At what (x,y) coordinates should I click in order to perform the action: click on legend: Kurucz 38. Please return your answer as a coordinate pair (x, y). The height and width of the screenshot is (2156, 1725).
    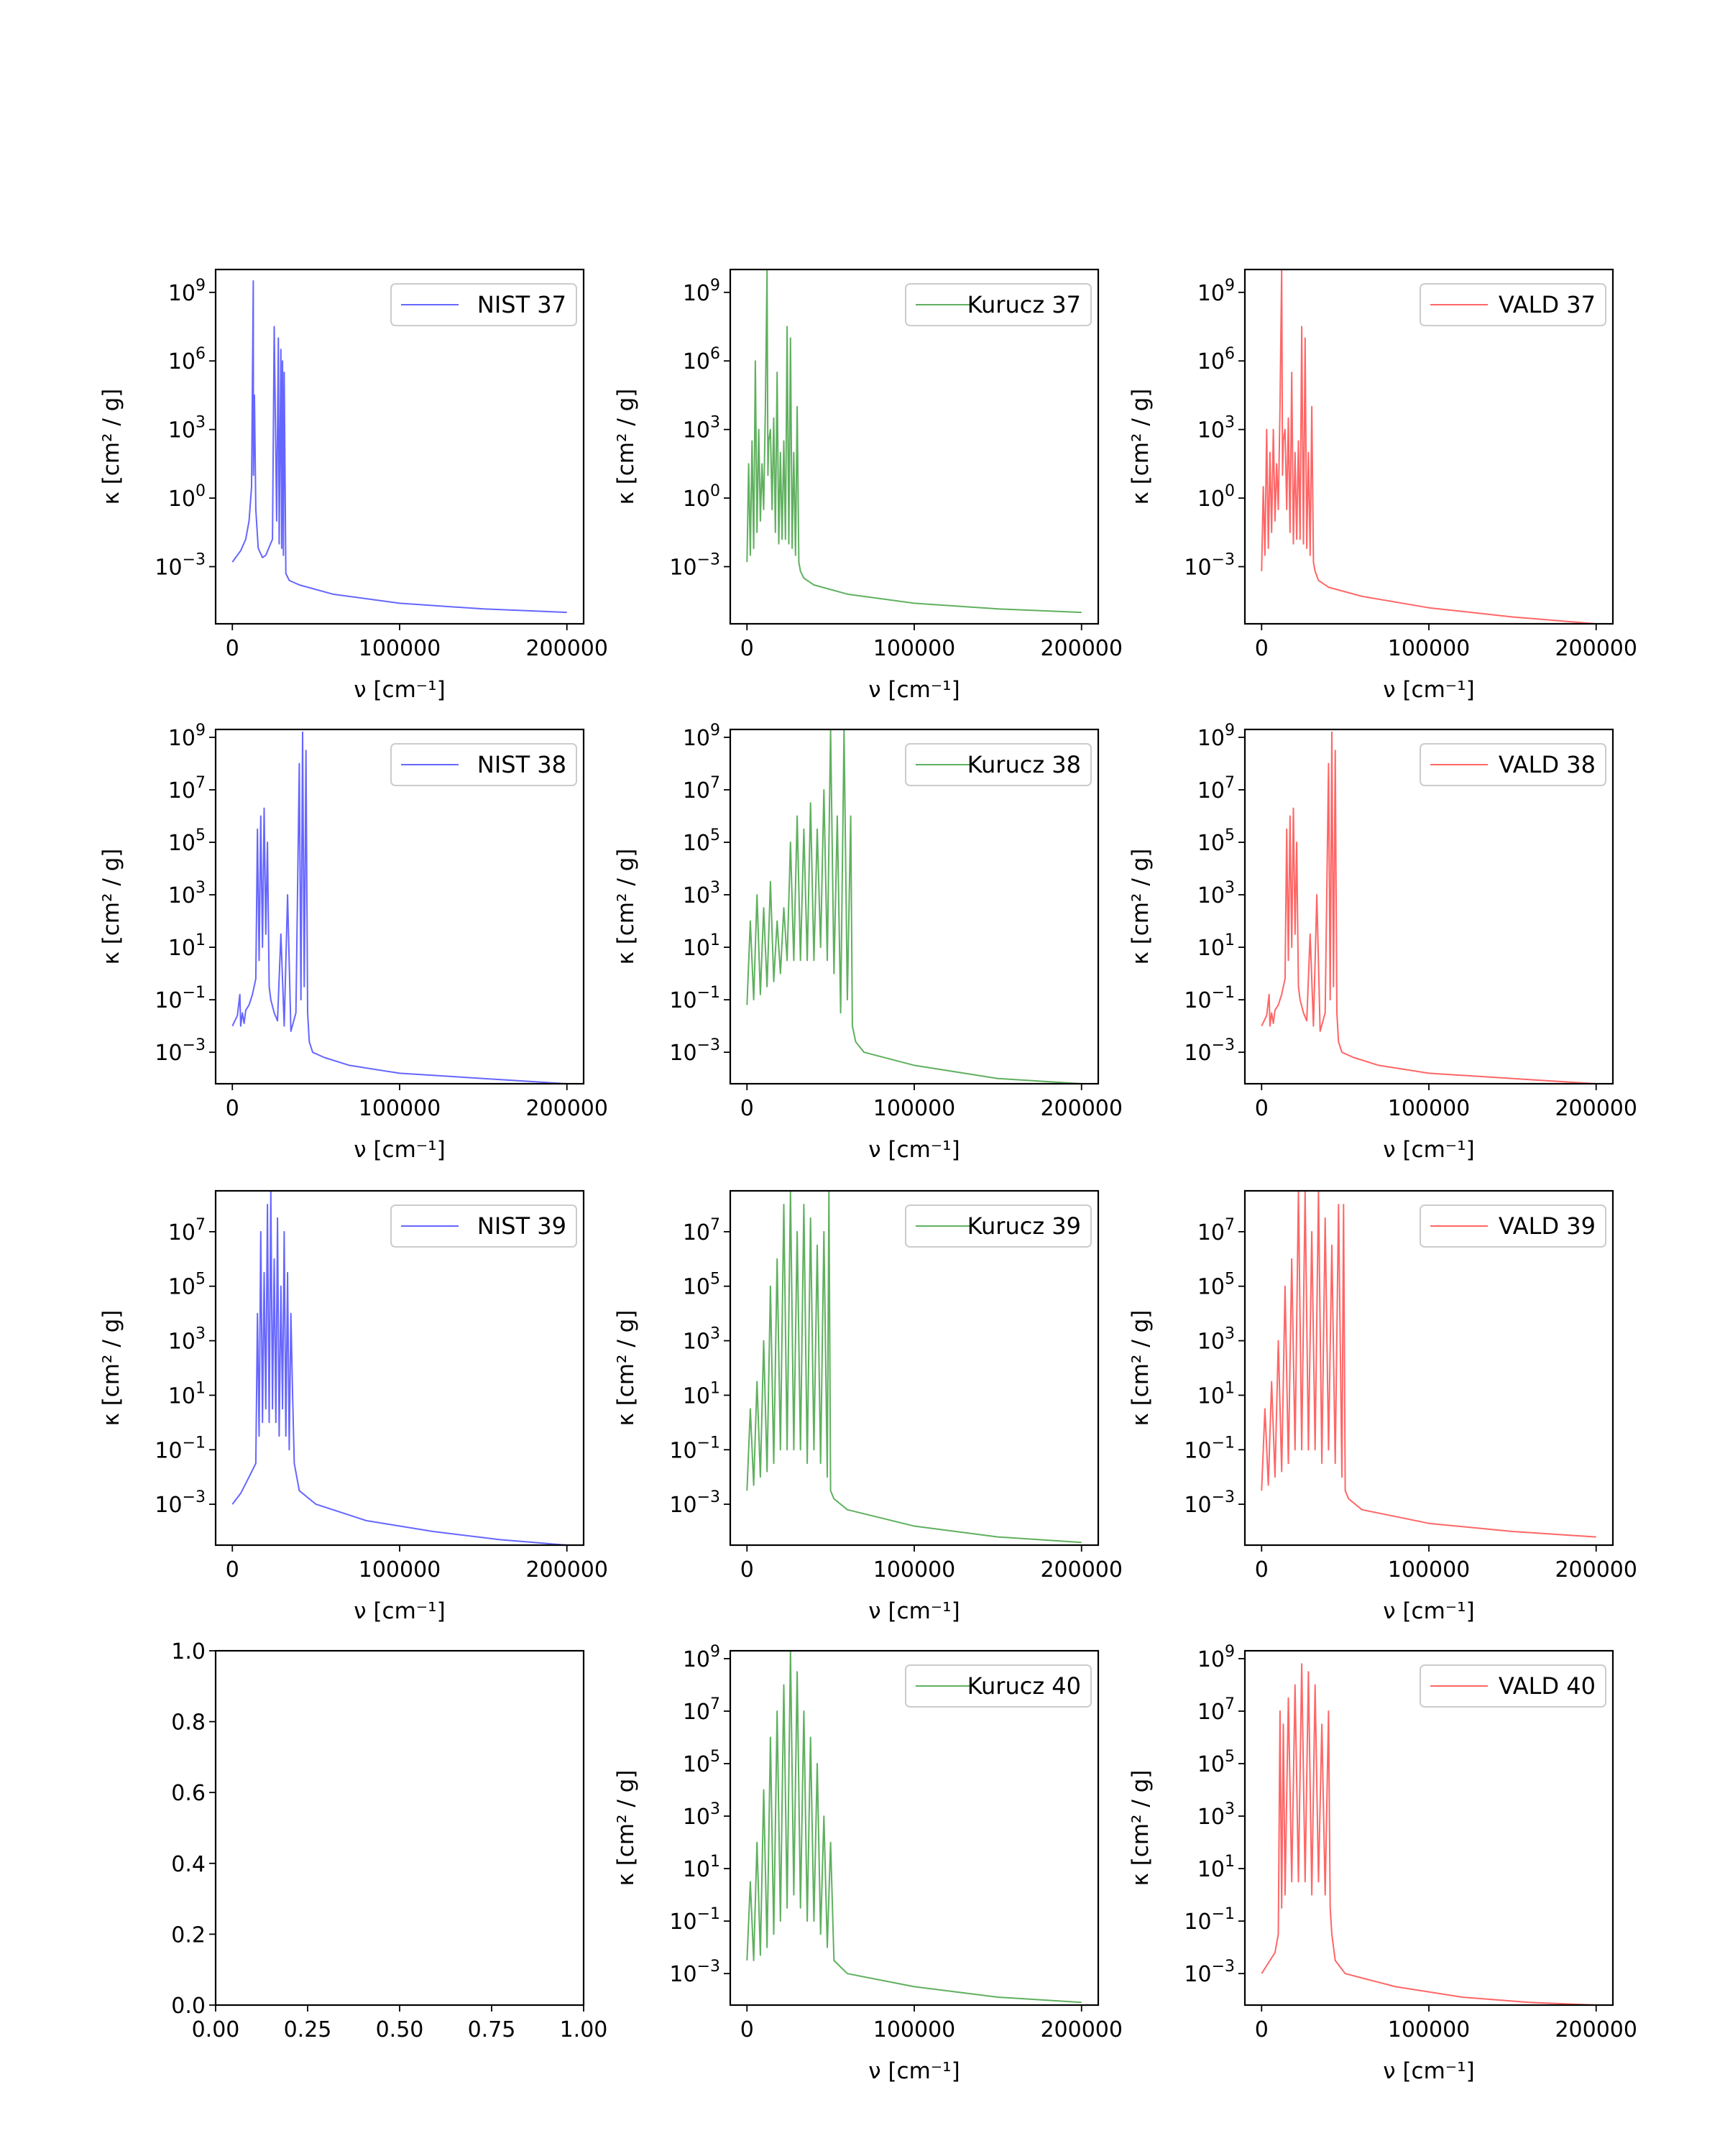
    Looking at the image, I should click on (998, 764).